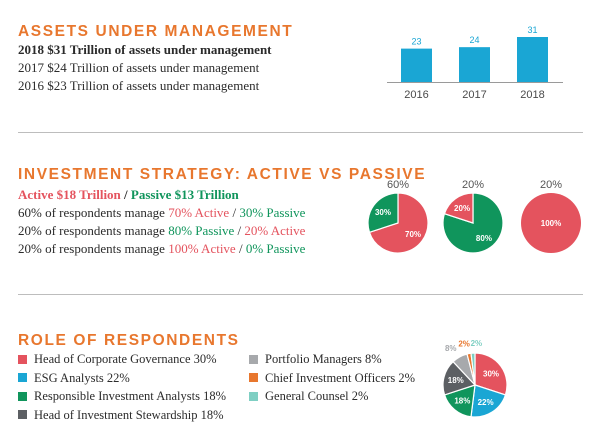  I want to click on strategy-pie-60: 70% 30% 60%, so click(398, 216).